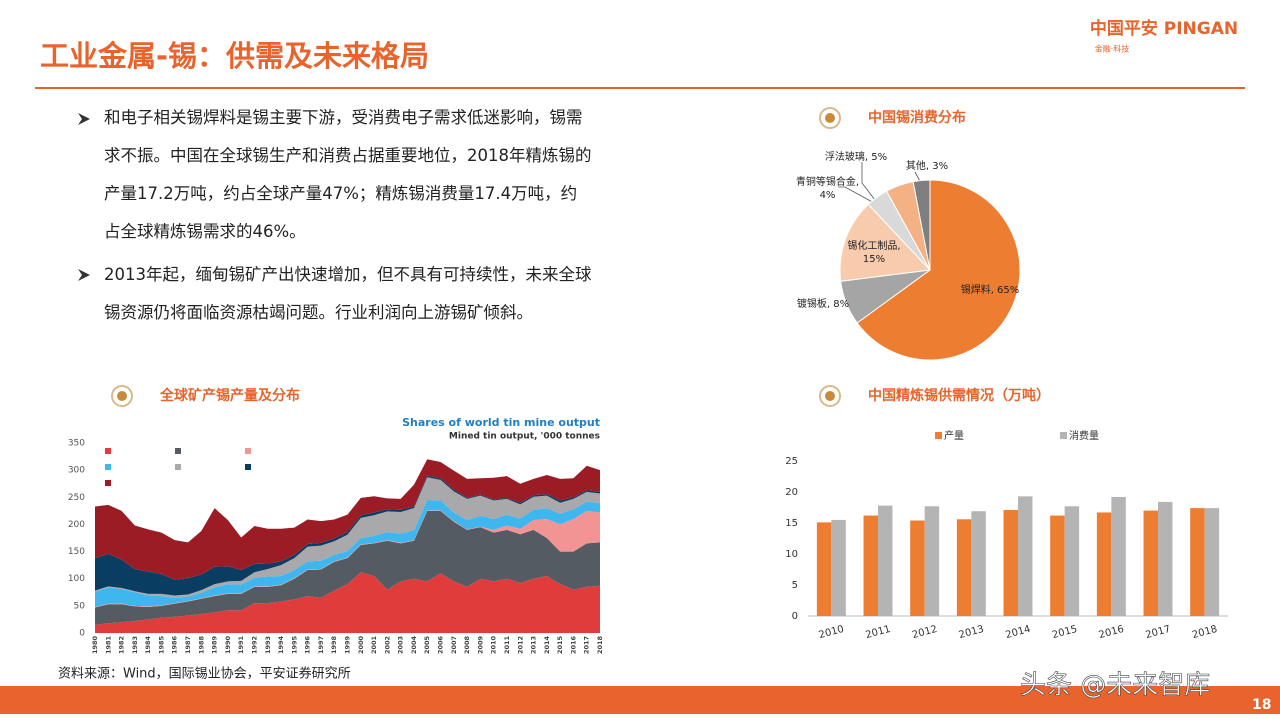 This screenshot has width=1280, height=720. Describe the element at coordinates (791, 554) in the screenshot. I see `y-tick-label: 10` at that location.